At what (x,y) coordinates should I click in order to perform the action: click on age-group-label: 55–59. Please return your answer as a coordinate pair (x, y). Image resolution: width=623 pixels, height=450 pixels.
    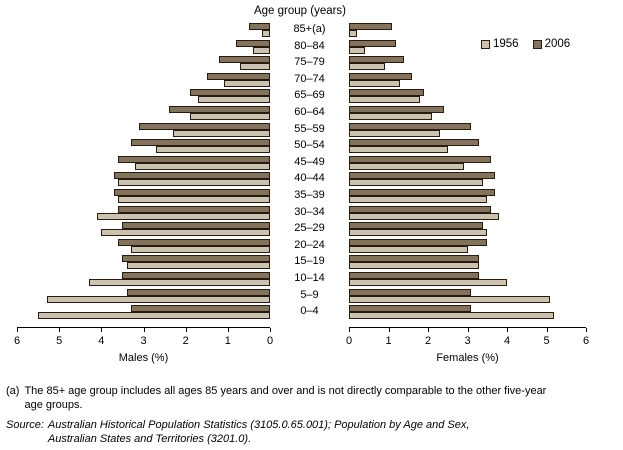
    Looking at the image, I should click on (309, 128).